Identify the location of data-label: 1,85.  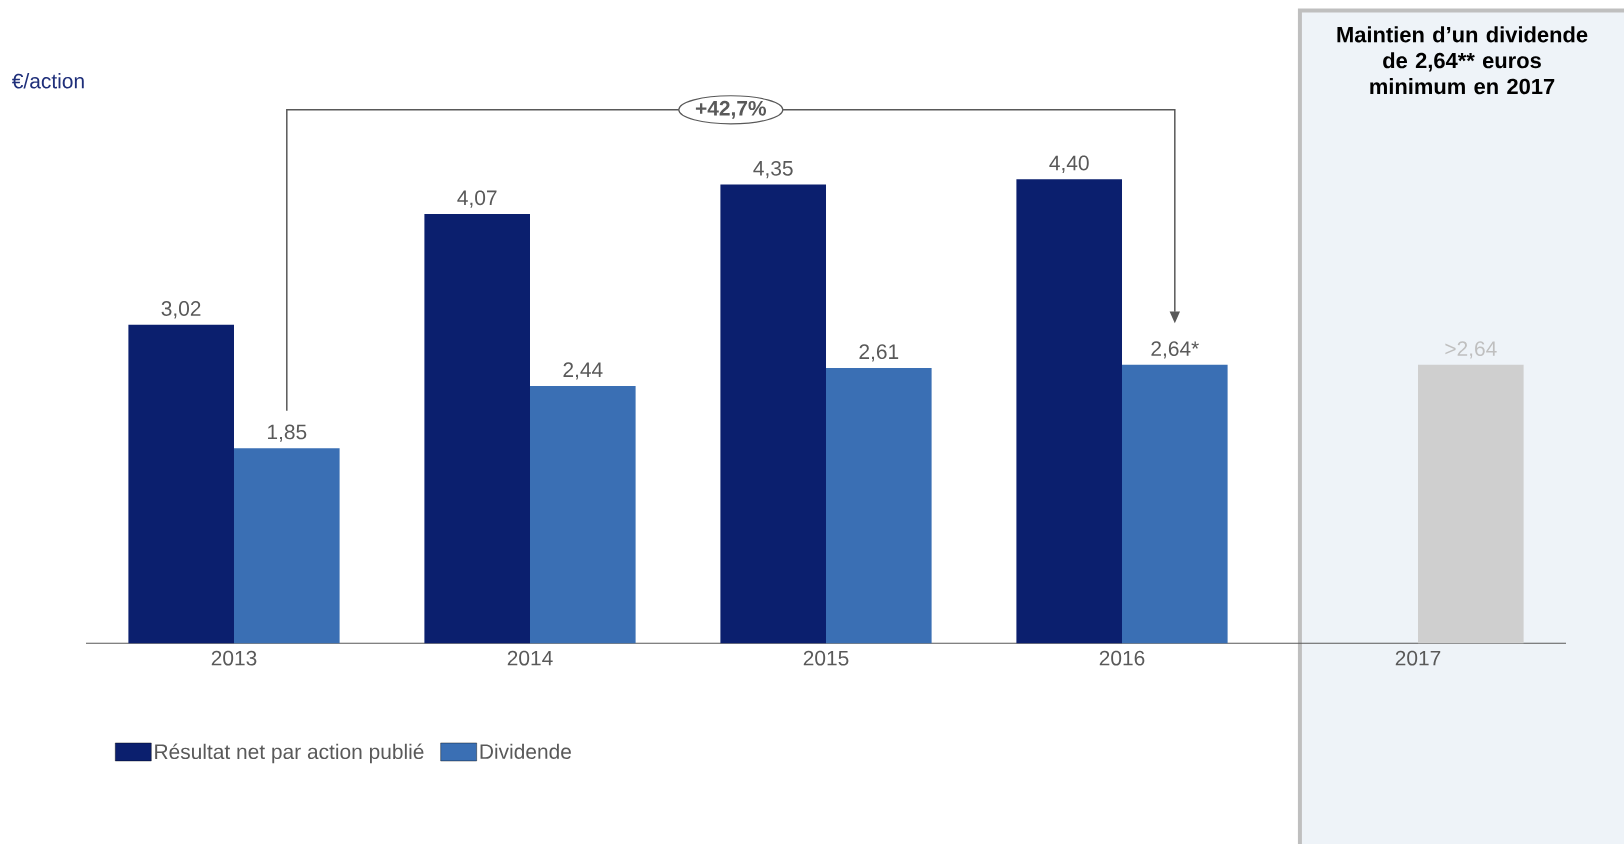
(287, 433).